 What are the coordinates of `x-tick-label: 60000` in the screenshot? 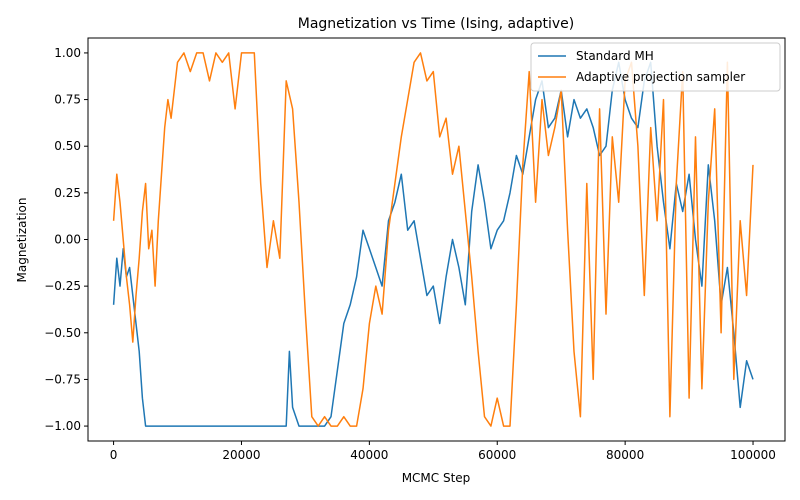 It's located at (497, 455).